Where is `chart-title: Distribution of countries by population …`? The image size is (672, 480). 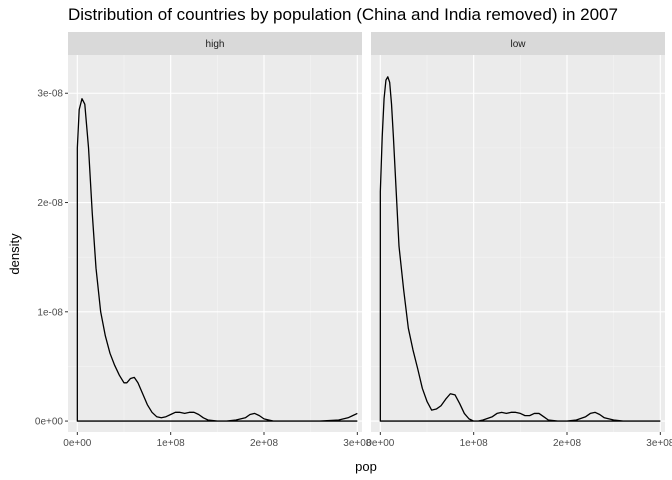 chart-title: Distribution of countries by population … is located at coordinates (343, 14).